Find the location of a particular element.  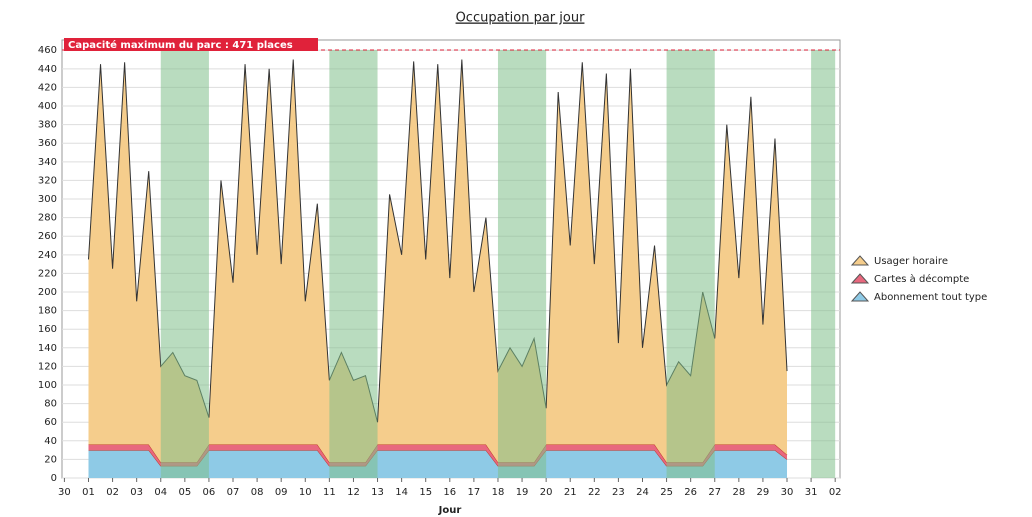

x-tick-label: 16 is located at coordinates (449, 492).